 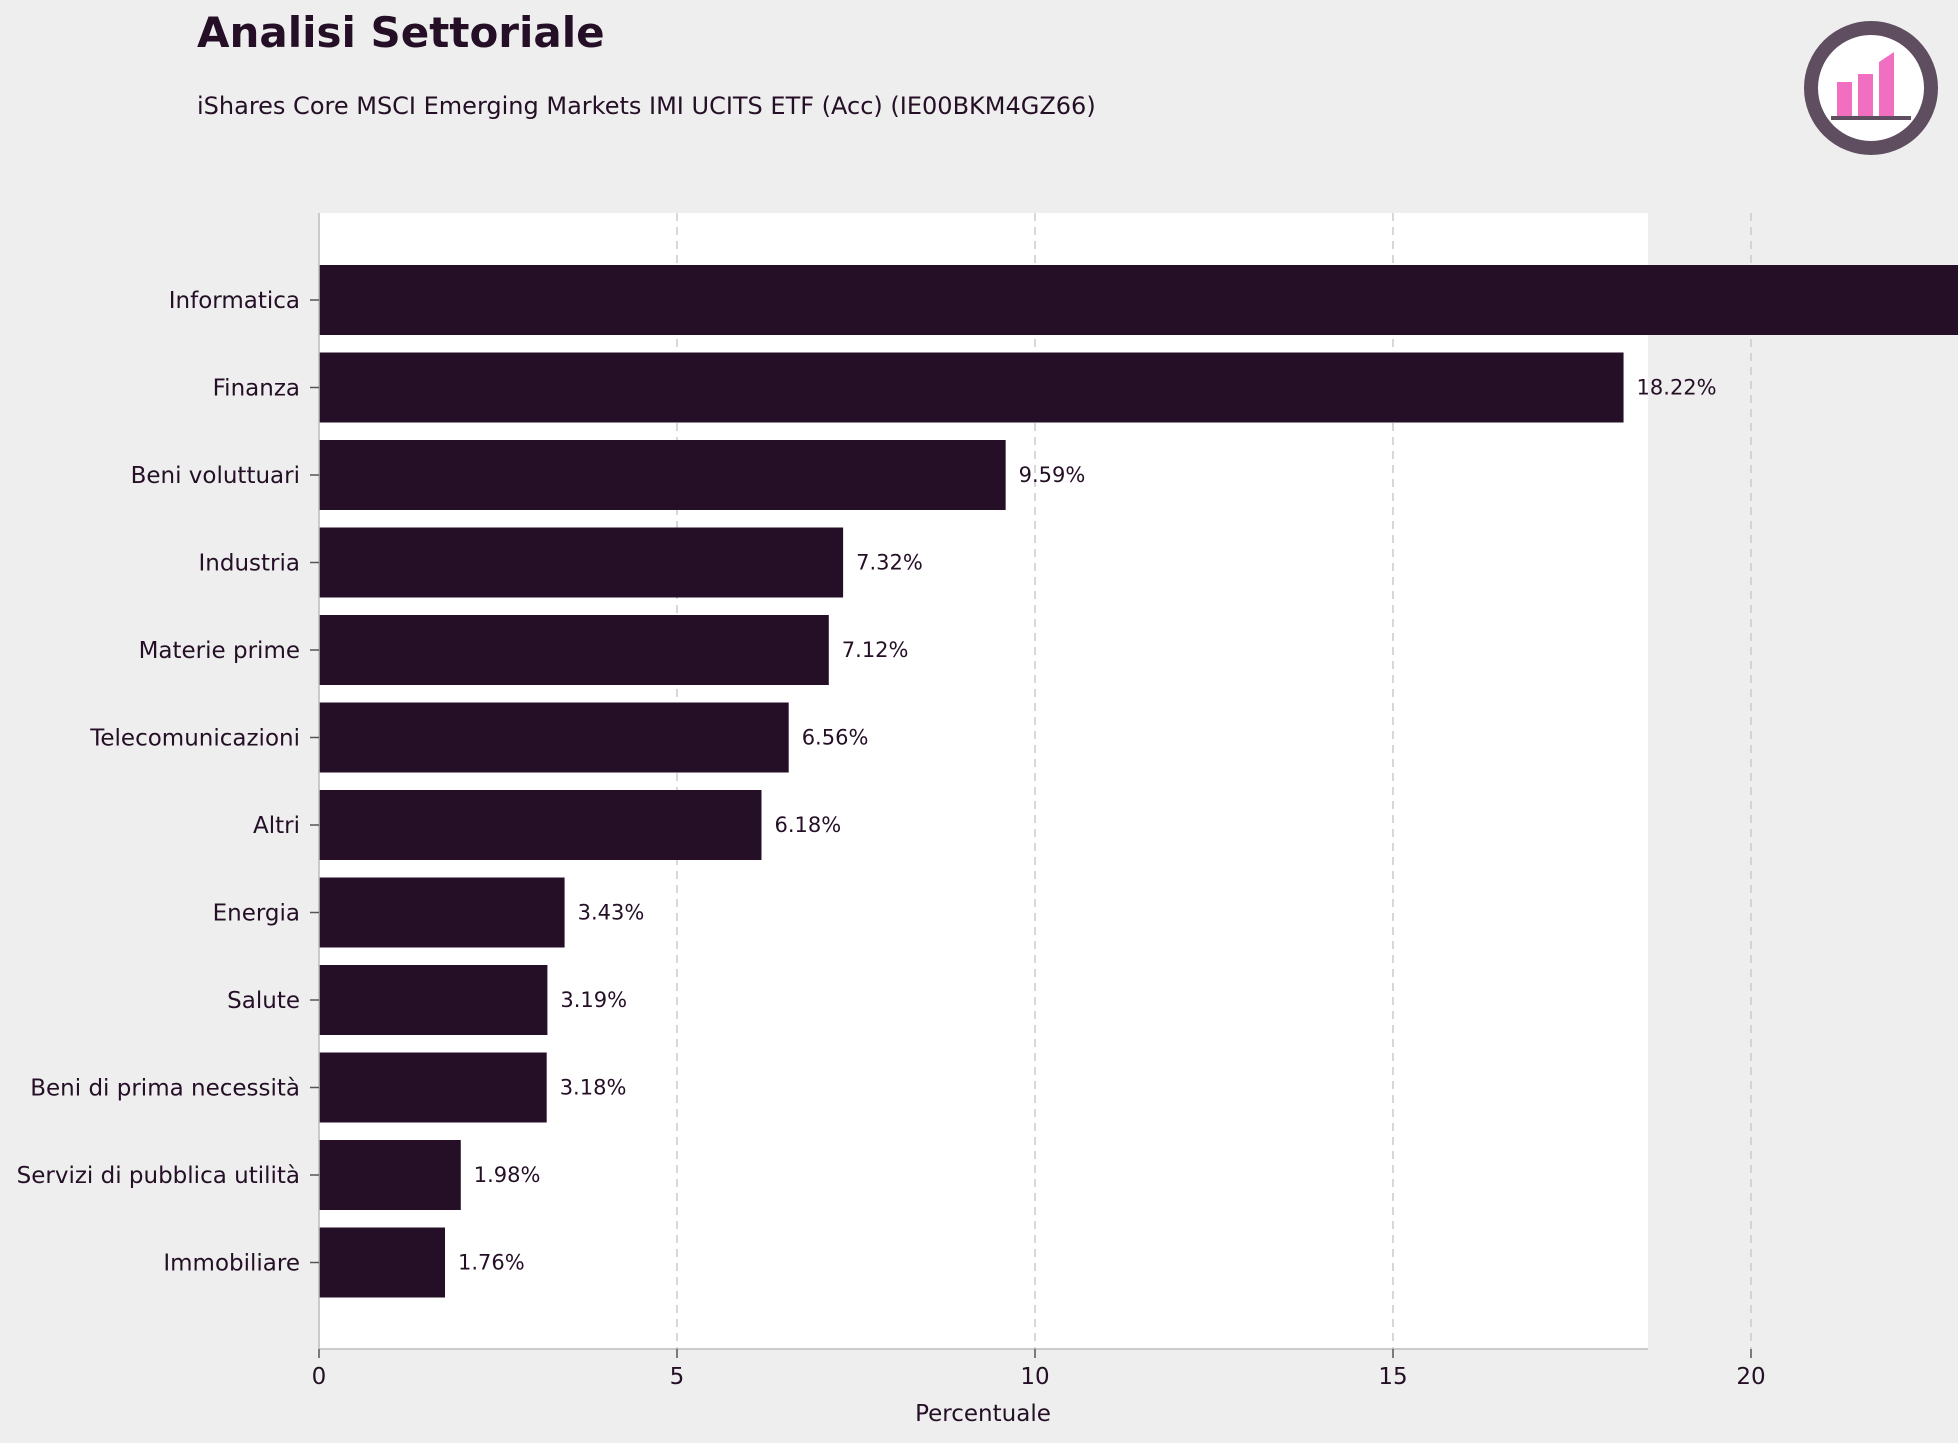 I want to click on value-label: 6.18%, so click(x=807, y=825).